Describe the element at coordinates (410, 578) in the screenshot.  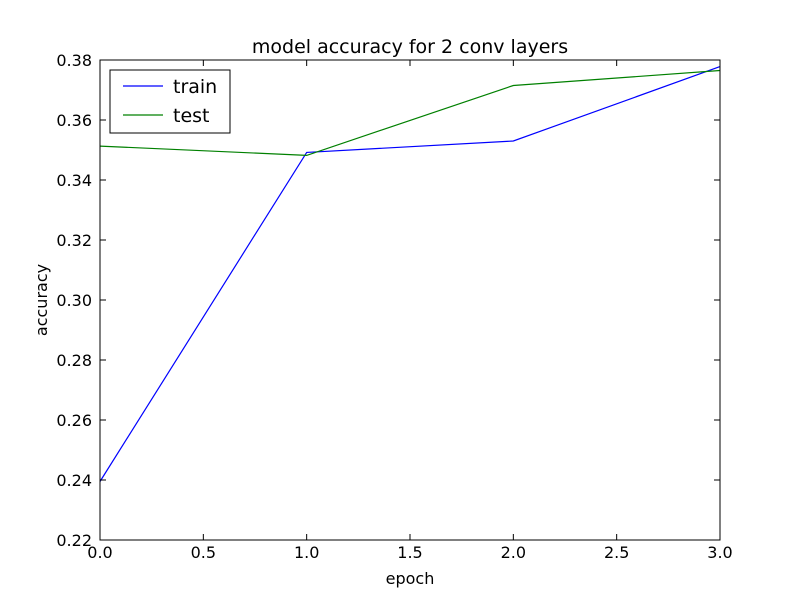
I see `x-axis-label: epoch` at that location.